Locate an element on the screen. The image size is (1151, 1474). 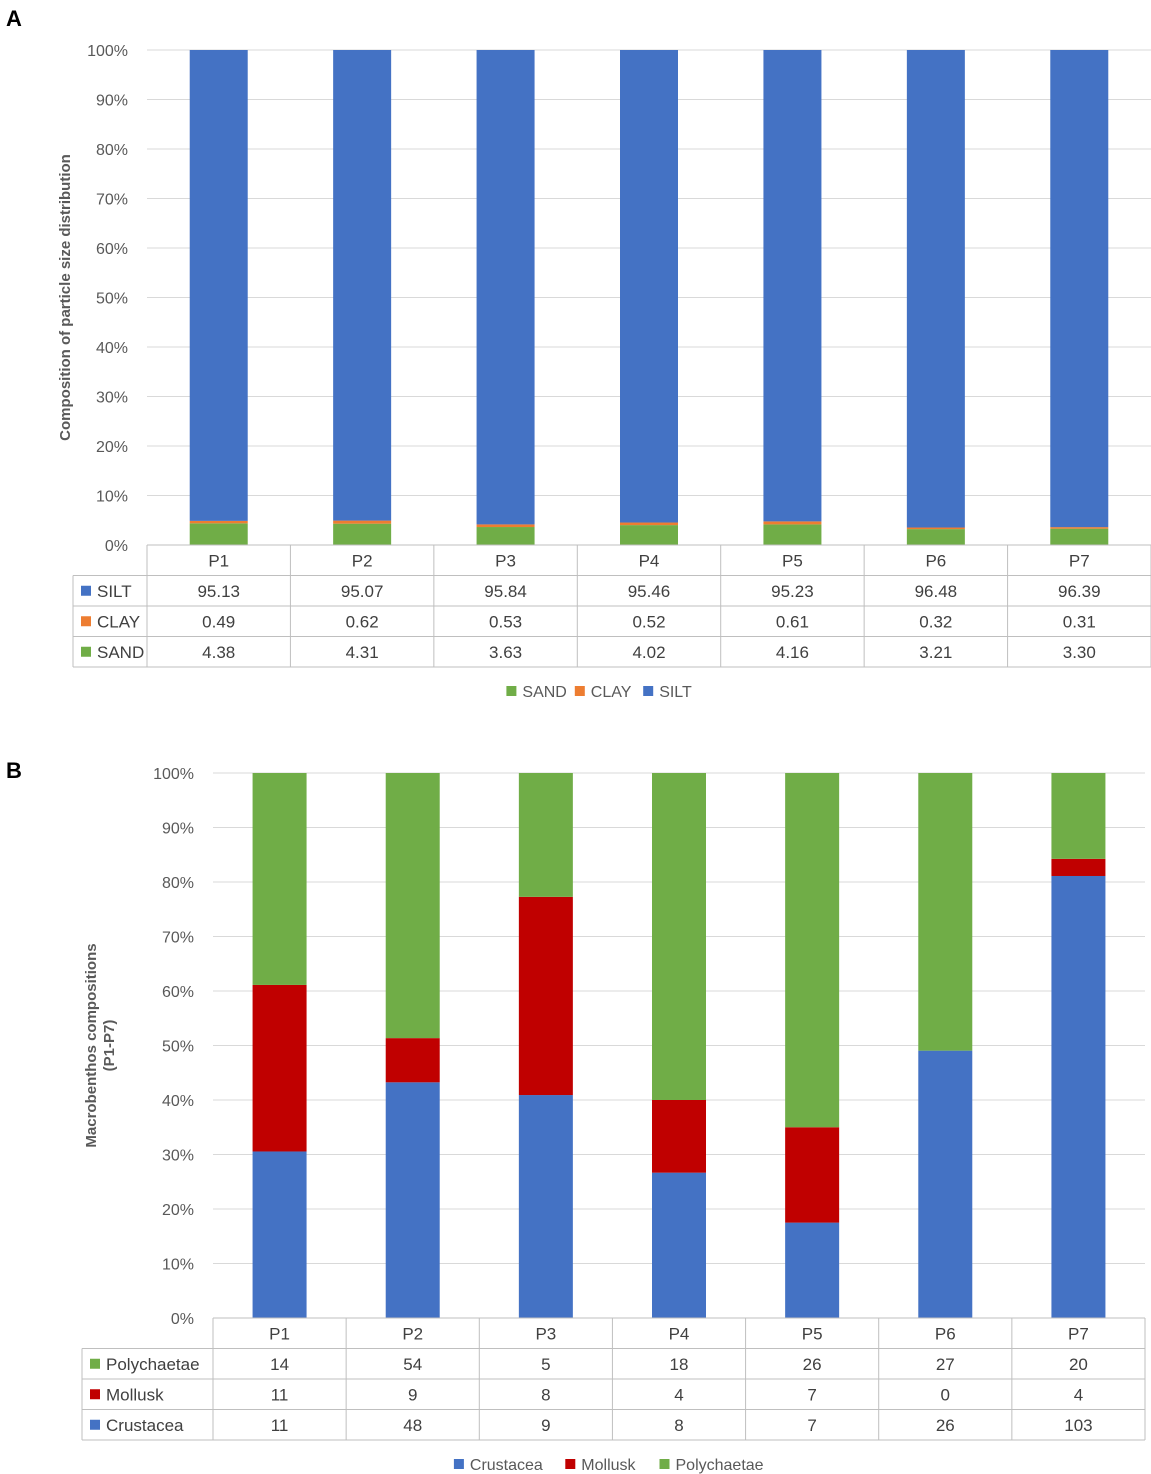
chart-a-data-label: 0.31 is located at coordinates (1079, 621).